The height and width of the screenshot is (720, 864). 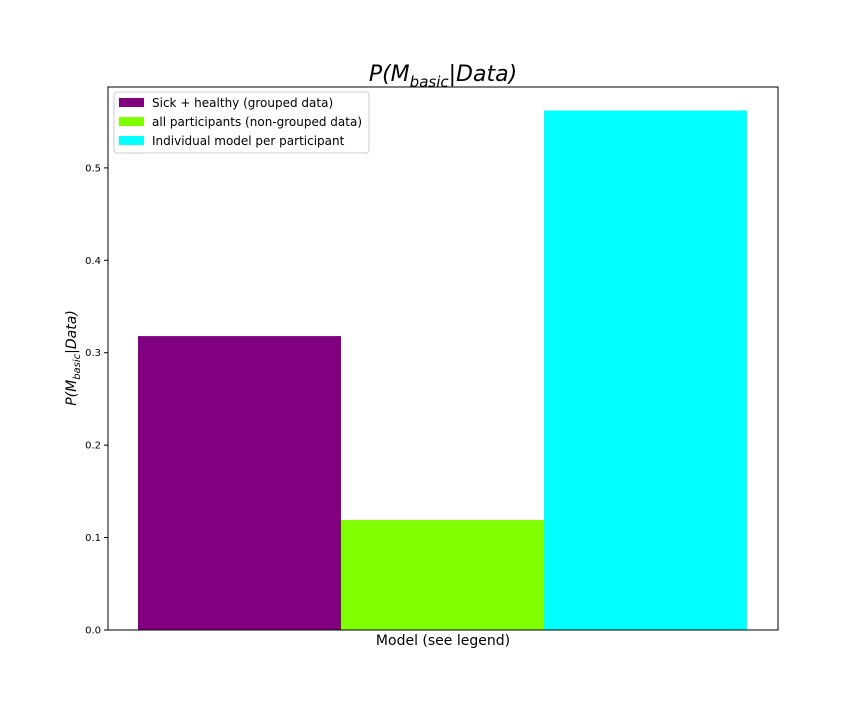 I want to click on y-tick-label: 0.4, so click(x=93, y=261).